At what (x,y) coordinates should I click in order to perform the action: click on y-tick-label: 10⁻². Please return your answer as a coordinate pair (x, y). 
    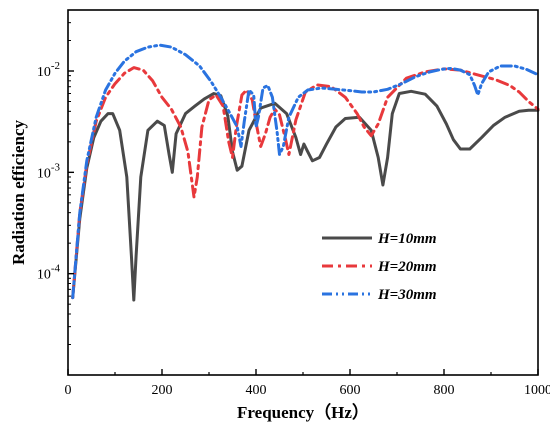
    Looking at the image, I should click on (48, 70).